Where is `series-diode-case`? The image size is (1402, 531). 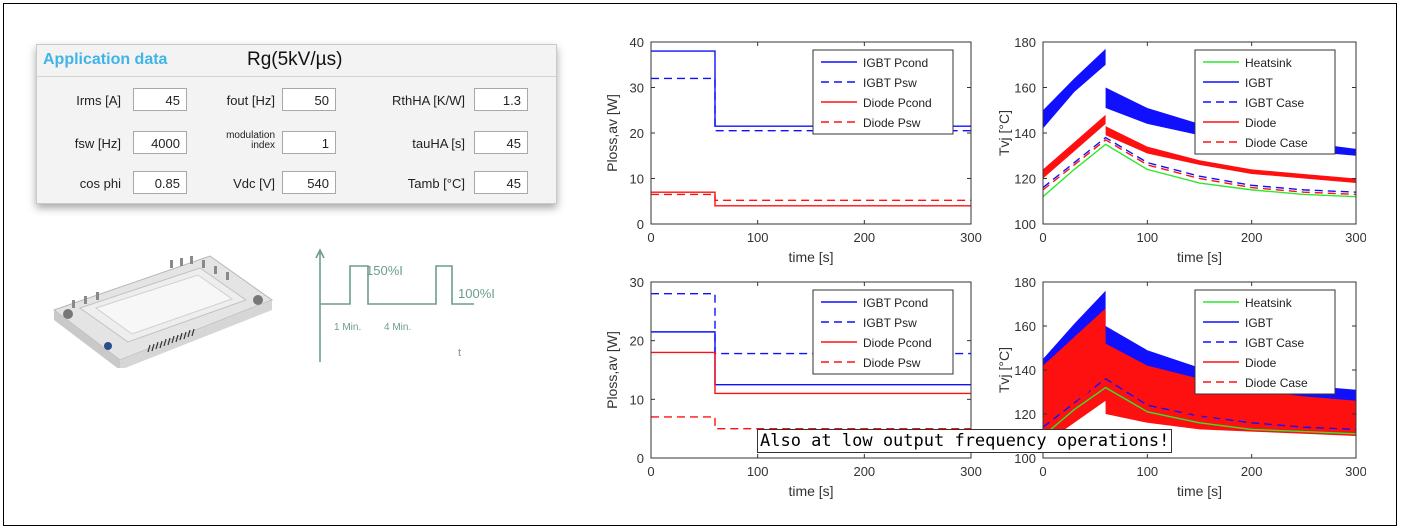 series-diode-case is located at coordinates (1199, 403).